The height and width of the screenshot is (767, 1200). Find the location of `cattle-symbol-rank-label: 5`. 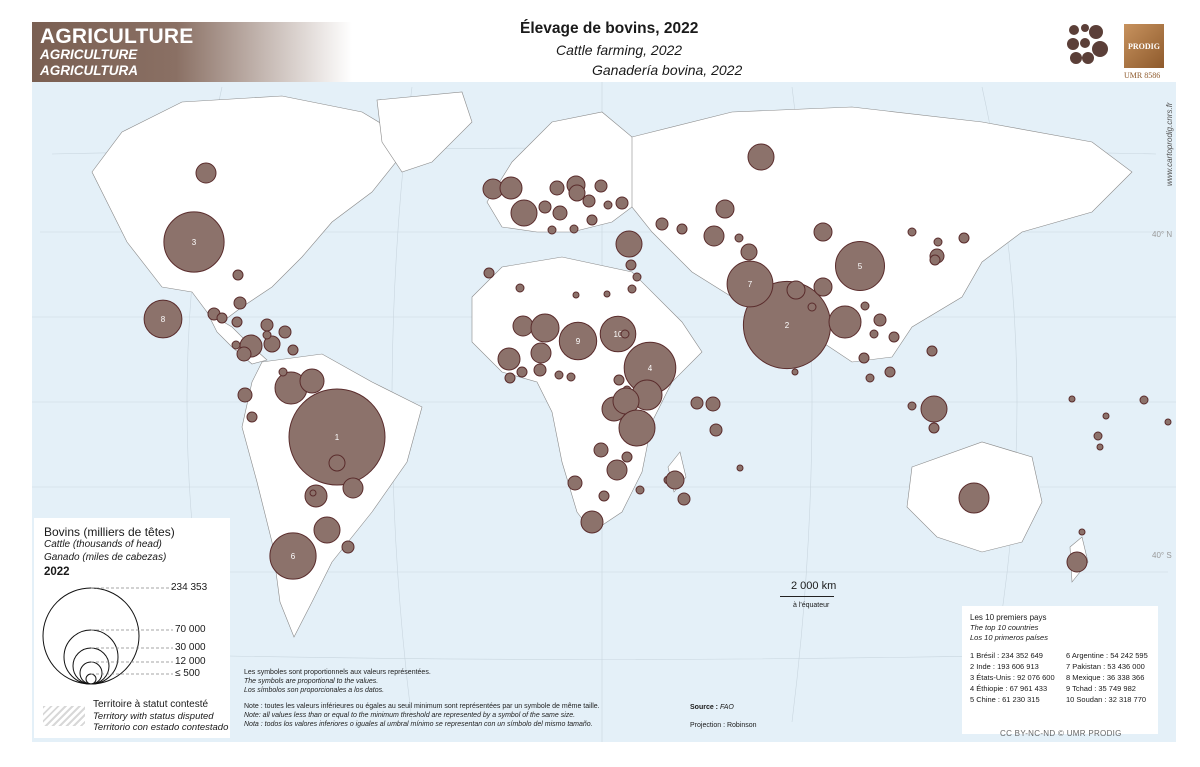

cattle-symbol-rank-label: 5 is located at coordinates (860, 266).